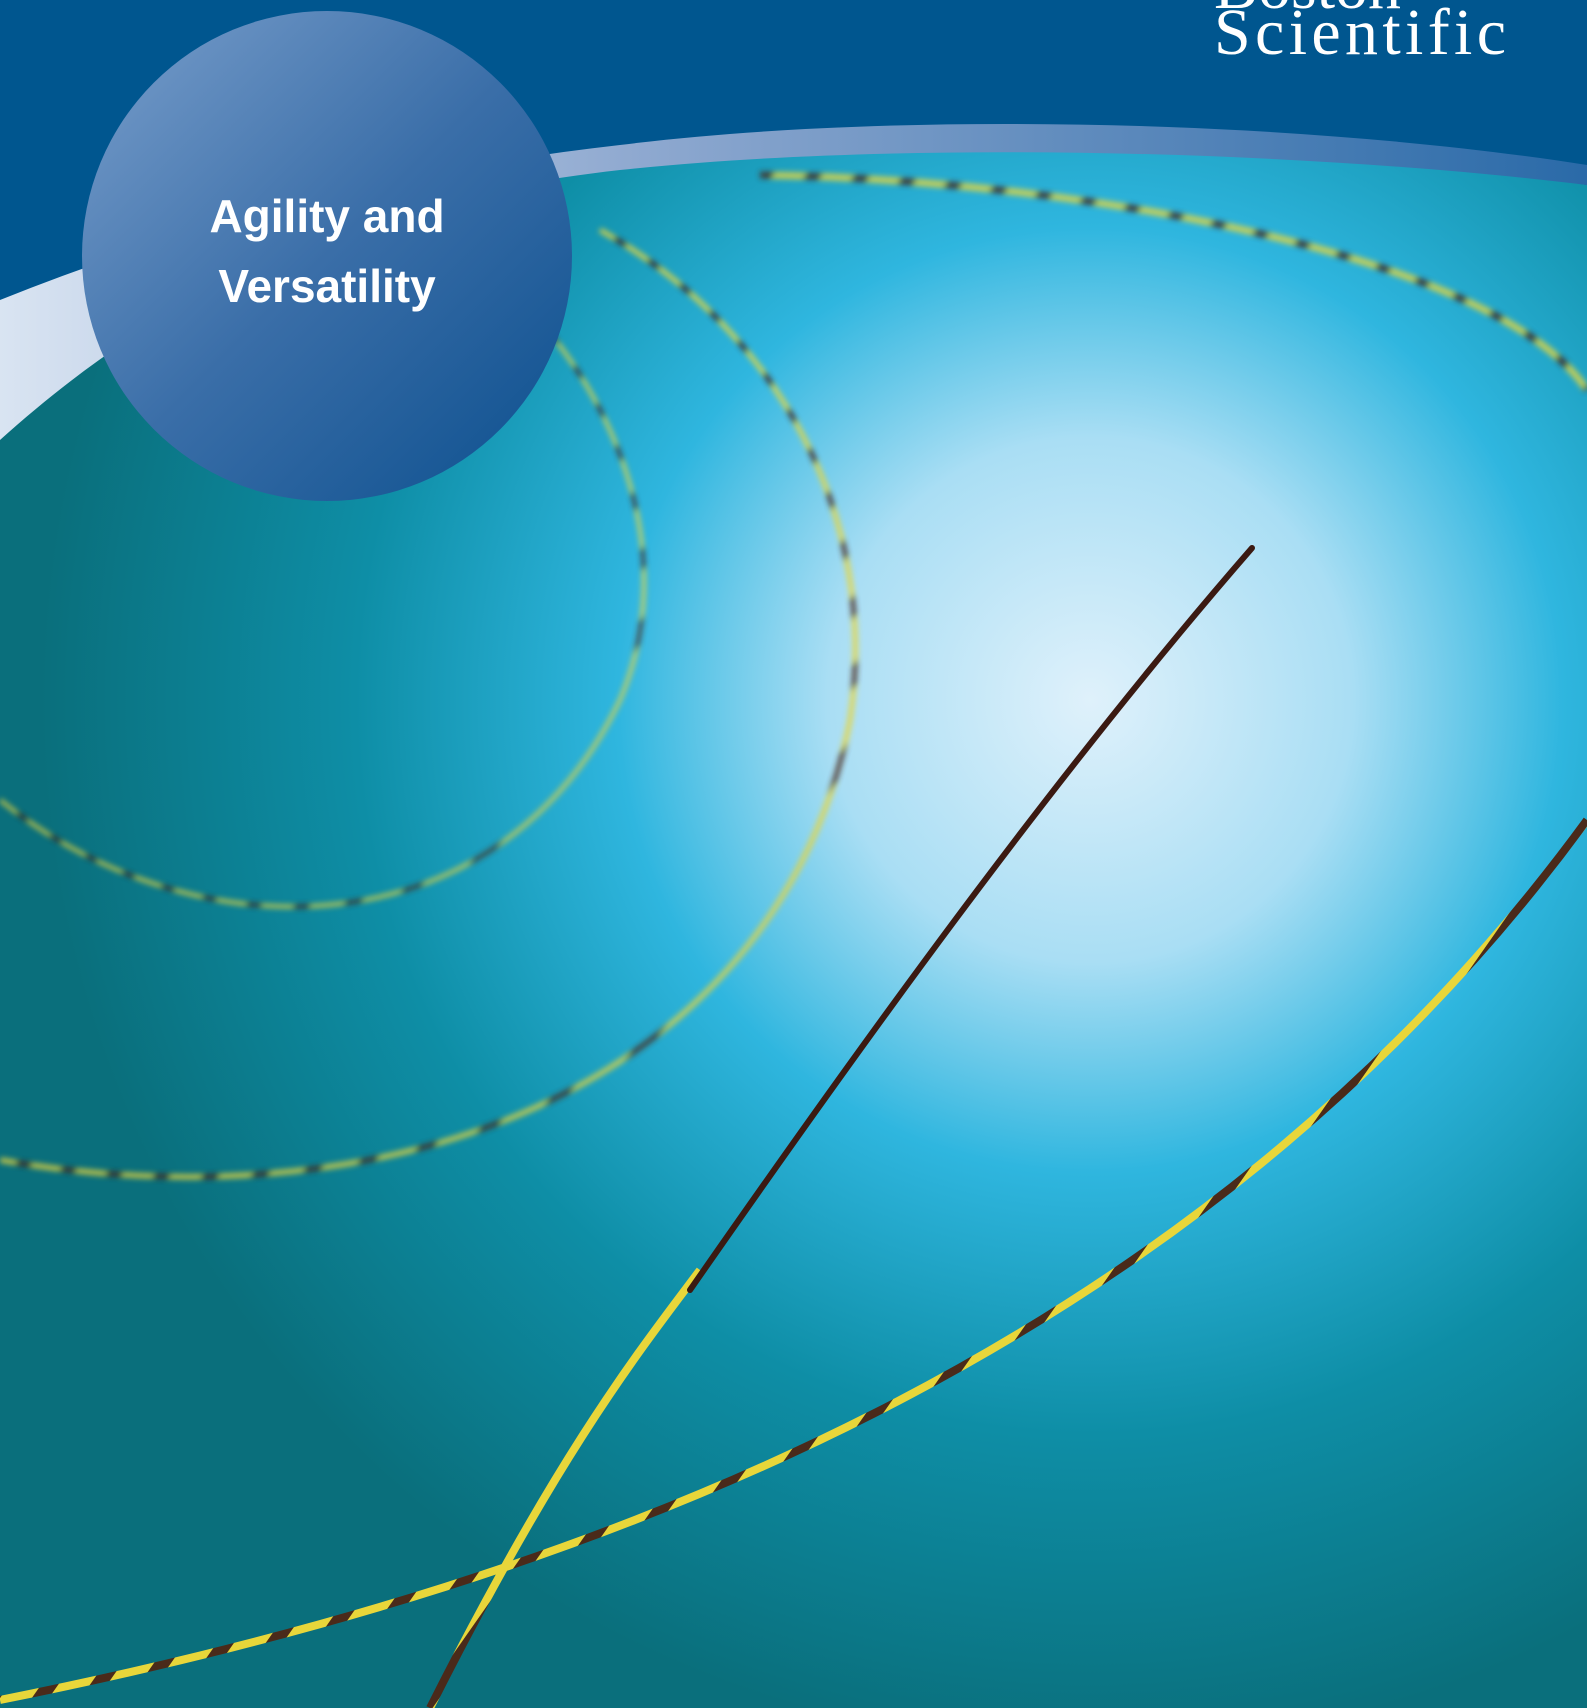  I want to click on badge-circle, so click(327, 256).